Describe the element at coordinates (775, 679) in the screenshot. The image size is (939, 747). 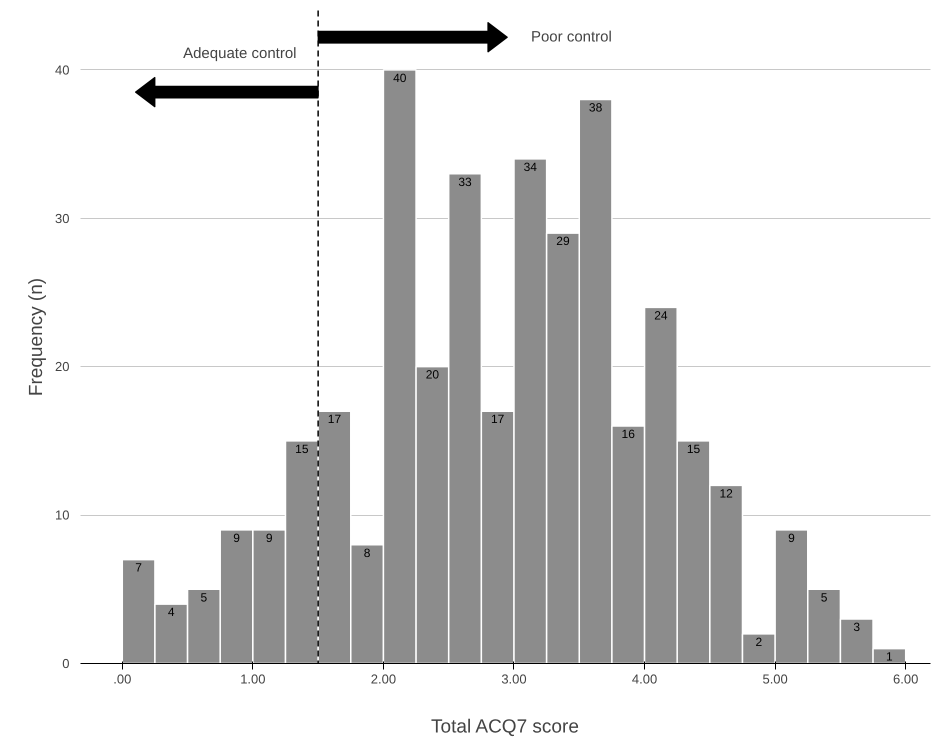
I see `x-tick-label: 5.00` at that location.